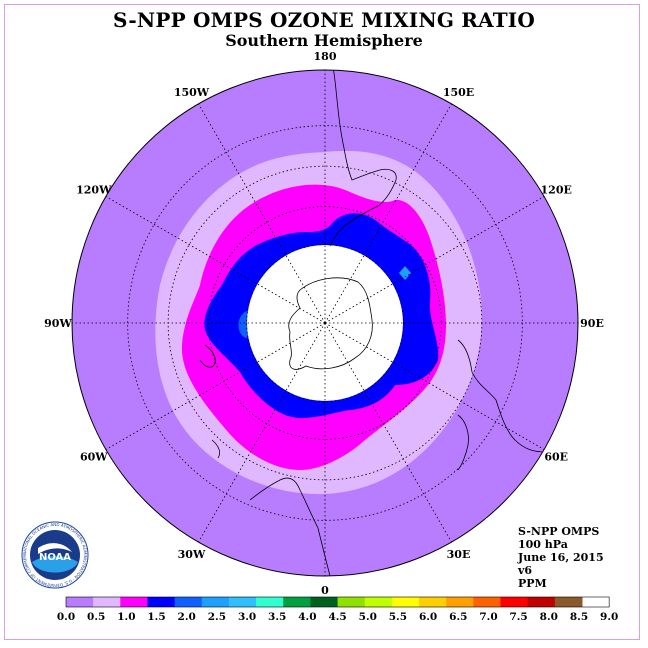  Describe the element at coordinates (192, 554) in the screenshot. I see `longitude-label: 30W` at that location.